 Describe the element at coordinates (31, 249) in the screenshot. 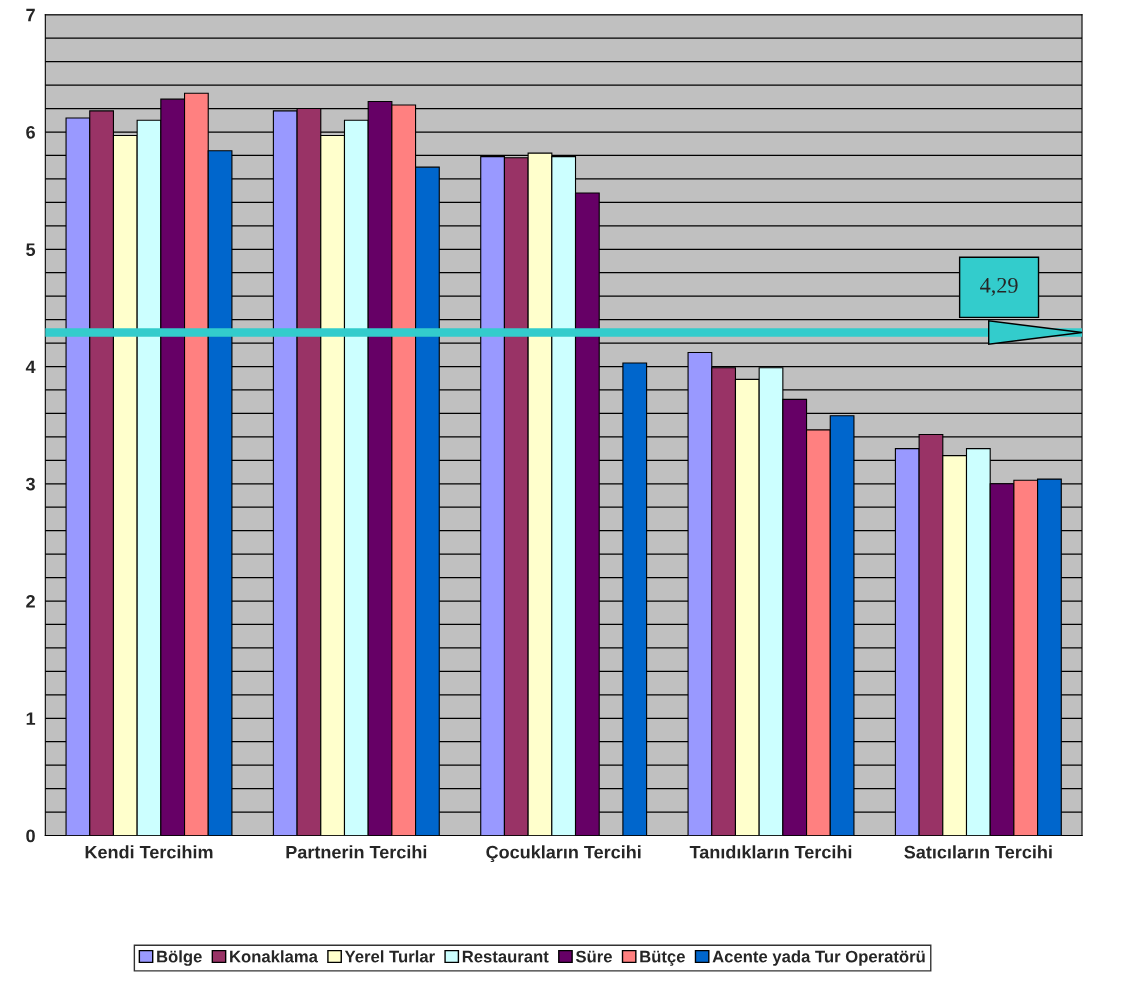

I see `y-tick-label: 5` at that location.